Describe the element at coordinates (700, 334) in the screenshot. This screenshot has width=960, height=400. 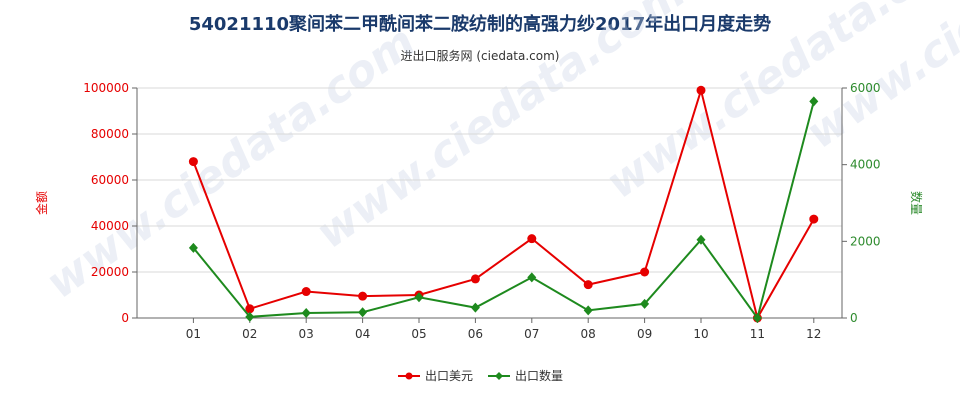
I see `x-tick-label: 10` at that location.